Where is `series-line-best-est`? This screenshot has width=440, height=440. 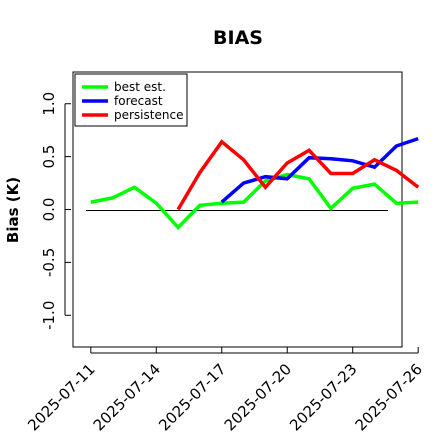 series-line-best-est is located at coordinates (254, 201).